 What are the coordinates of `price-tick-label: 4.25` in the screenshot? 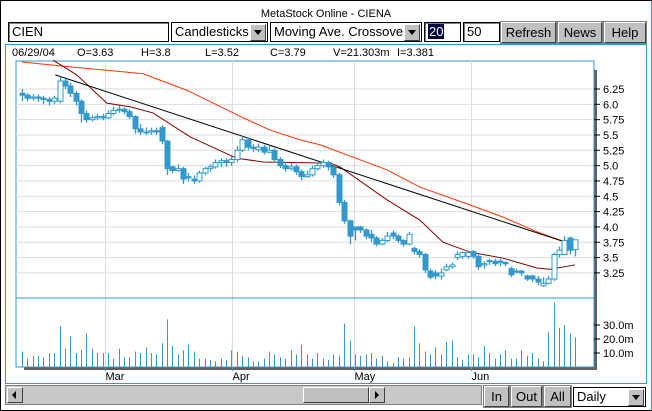 It's located at (613, 213).